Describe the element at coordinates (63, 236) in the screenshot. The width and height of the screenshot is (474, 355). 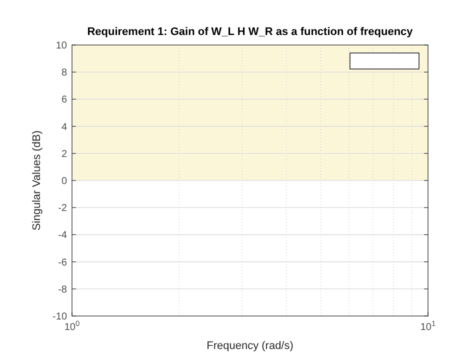
I see `y-tick-label: -4` at that location.